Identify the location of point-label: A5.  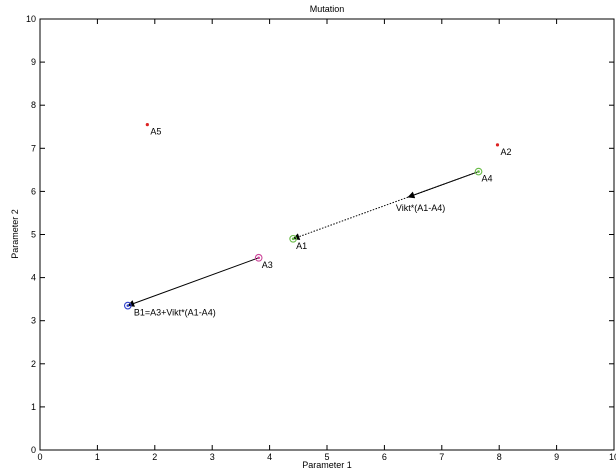
(155, 132).